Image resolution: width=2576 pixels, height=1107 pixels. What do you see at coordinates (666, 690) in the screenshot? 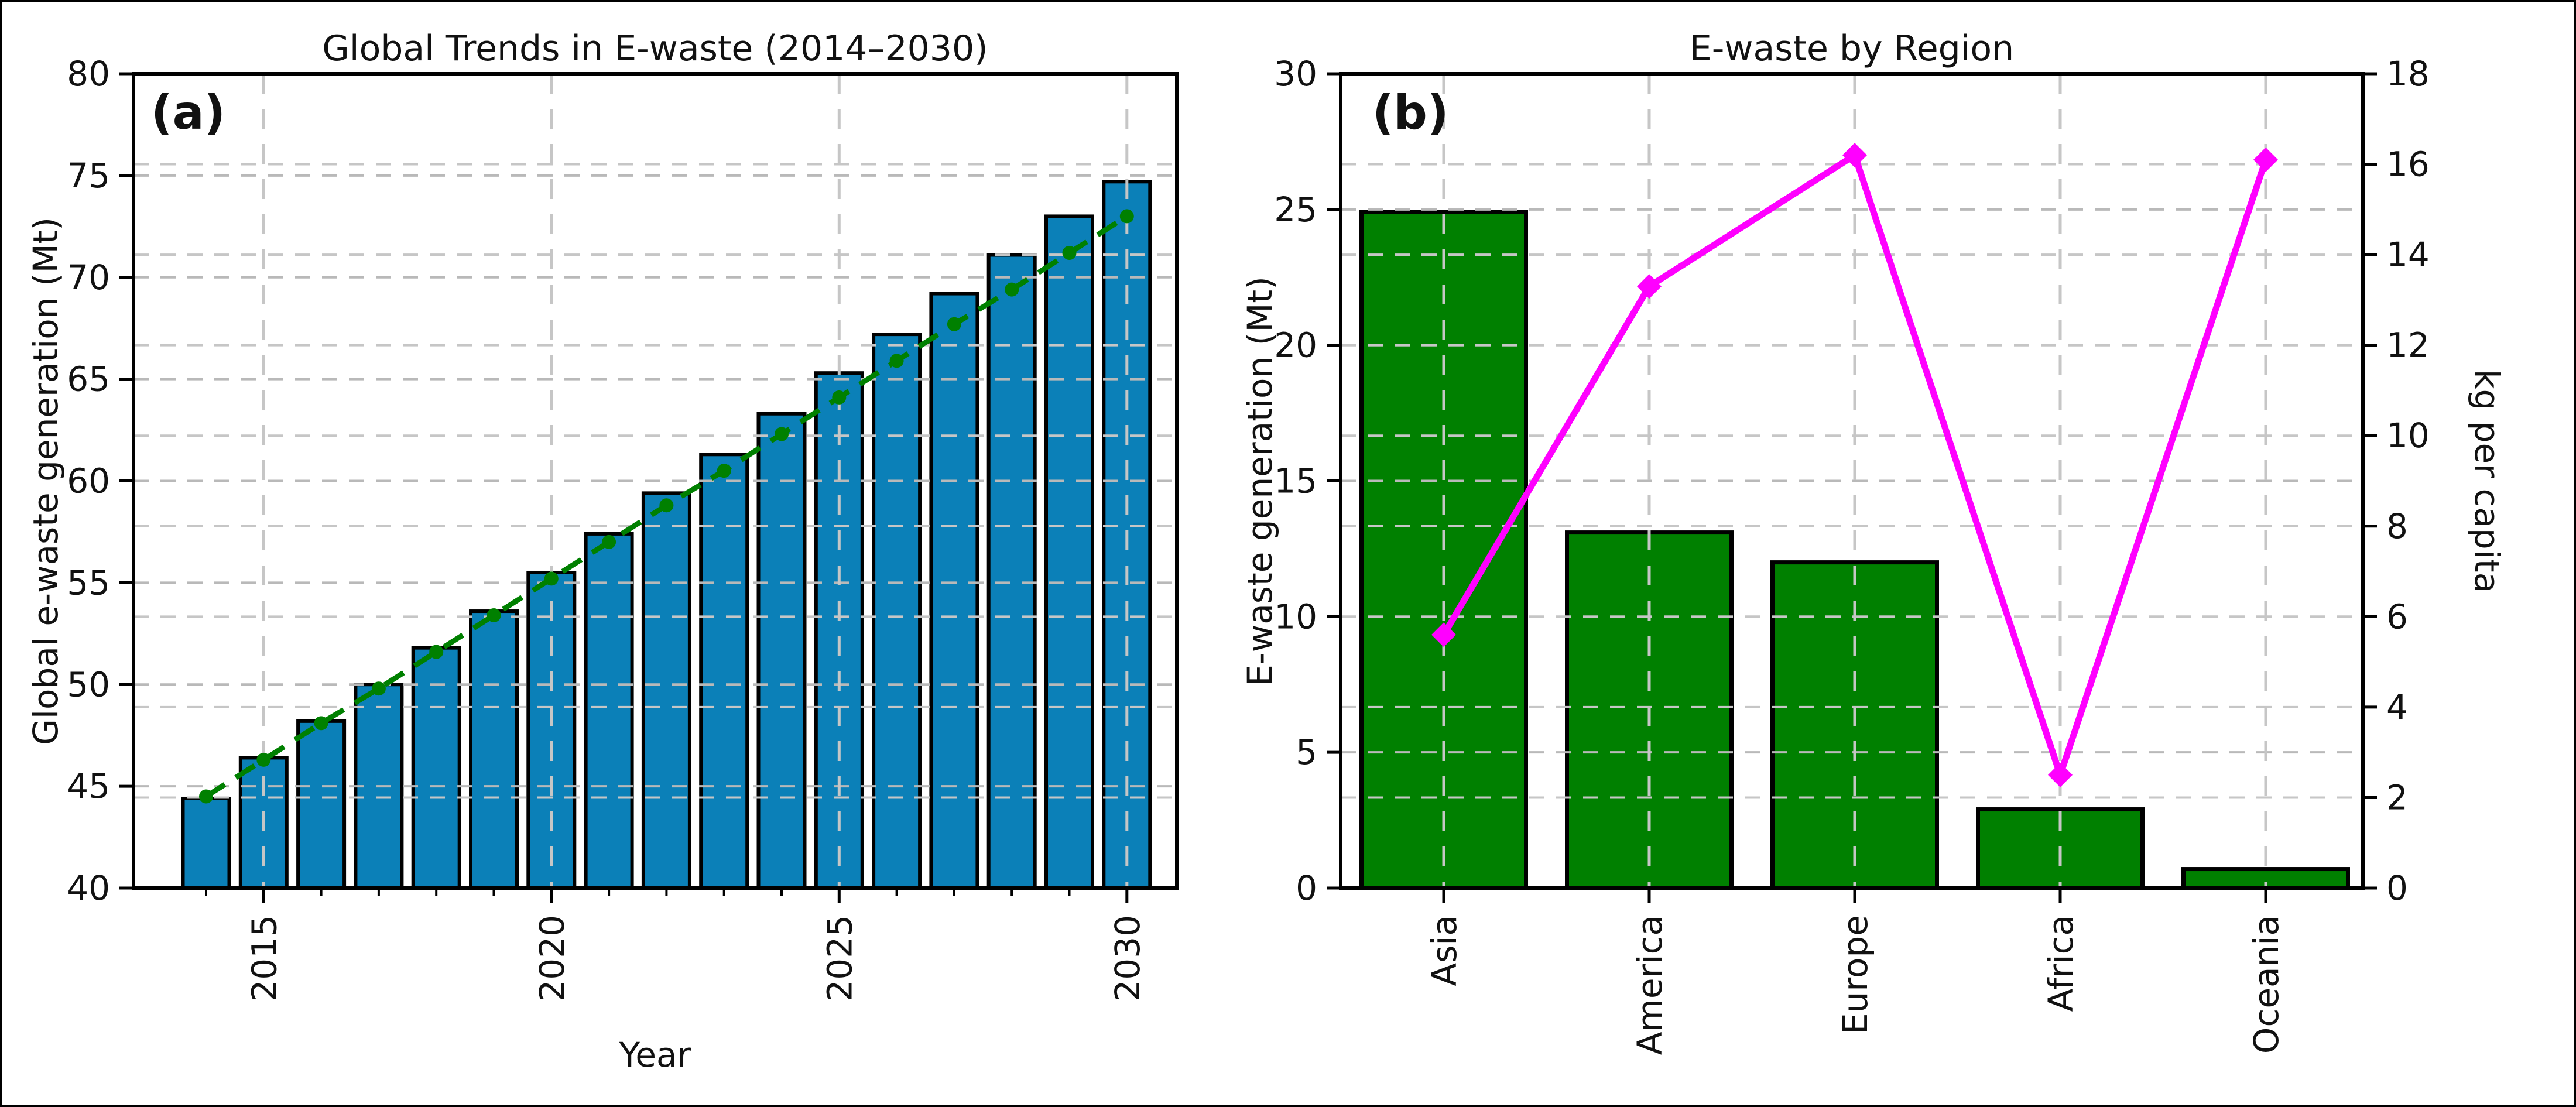
I see `bar-2022` at bounding box center [666, 690].